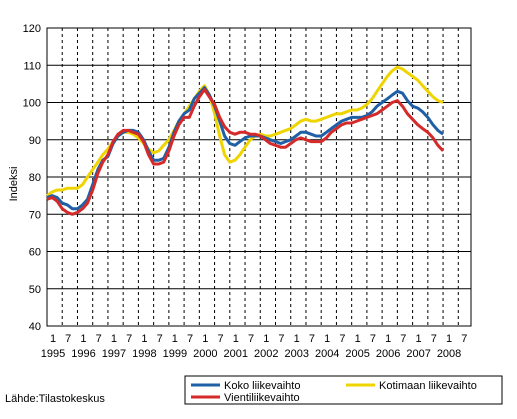  I want to click on x-tick-year-label: 1998, so click(144, 354).